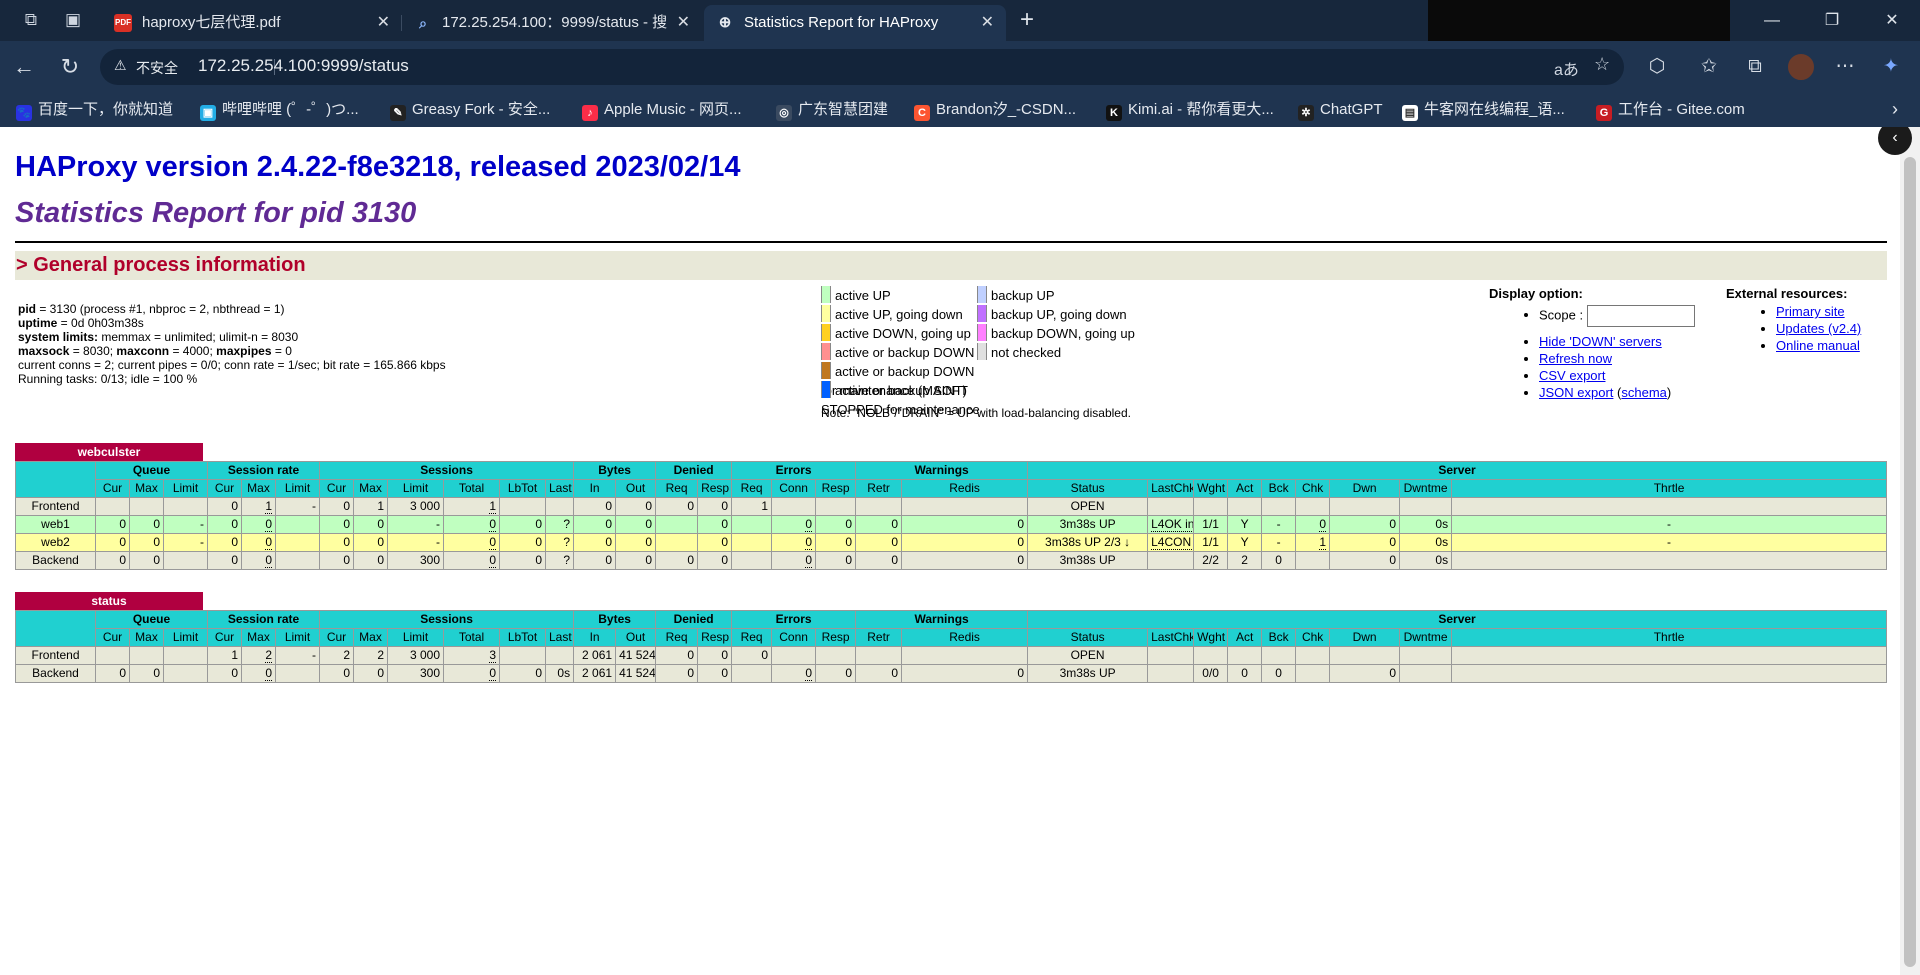 The height and width of the screenshot is (975, 1920). Describe the element at coordinates (1895, 141) in the screenshot. I see `chevron-left-icon: ‹` at that location.